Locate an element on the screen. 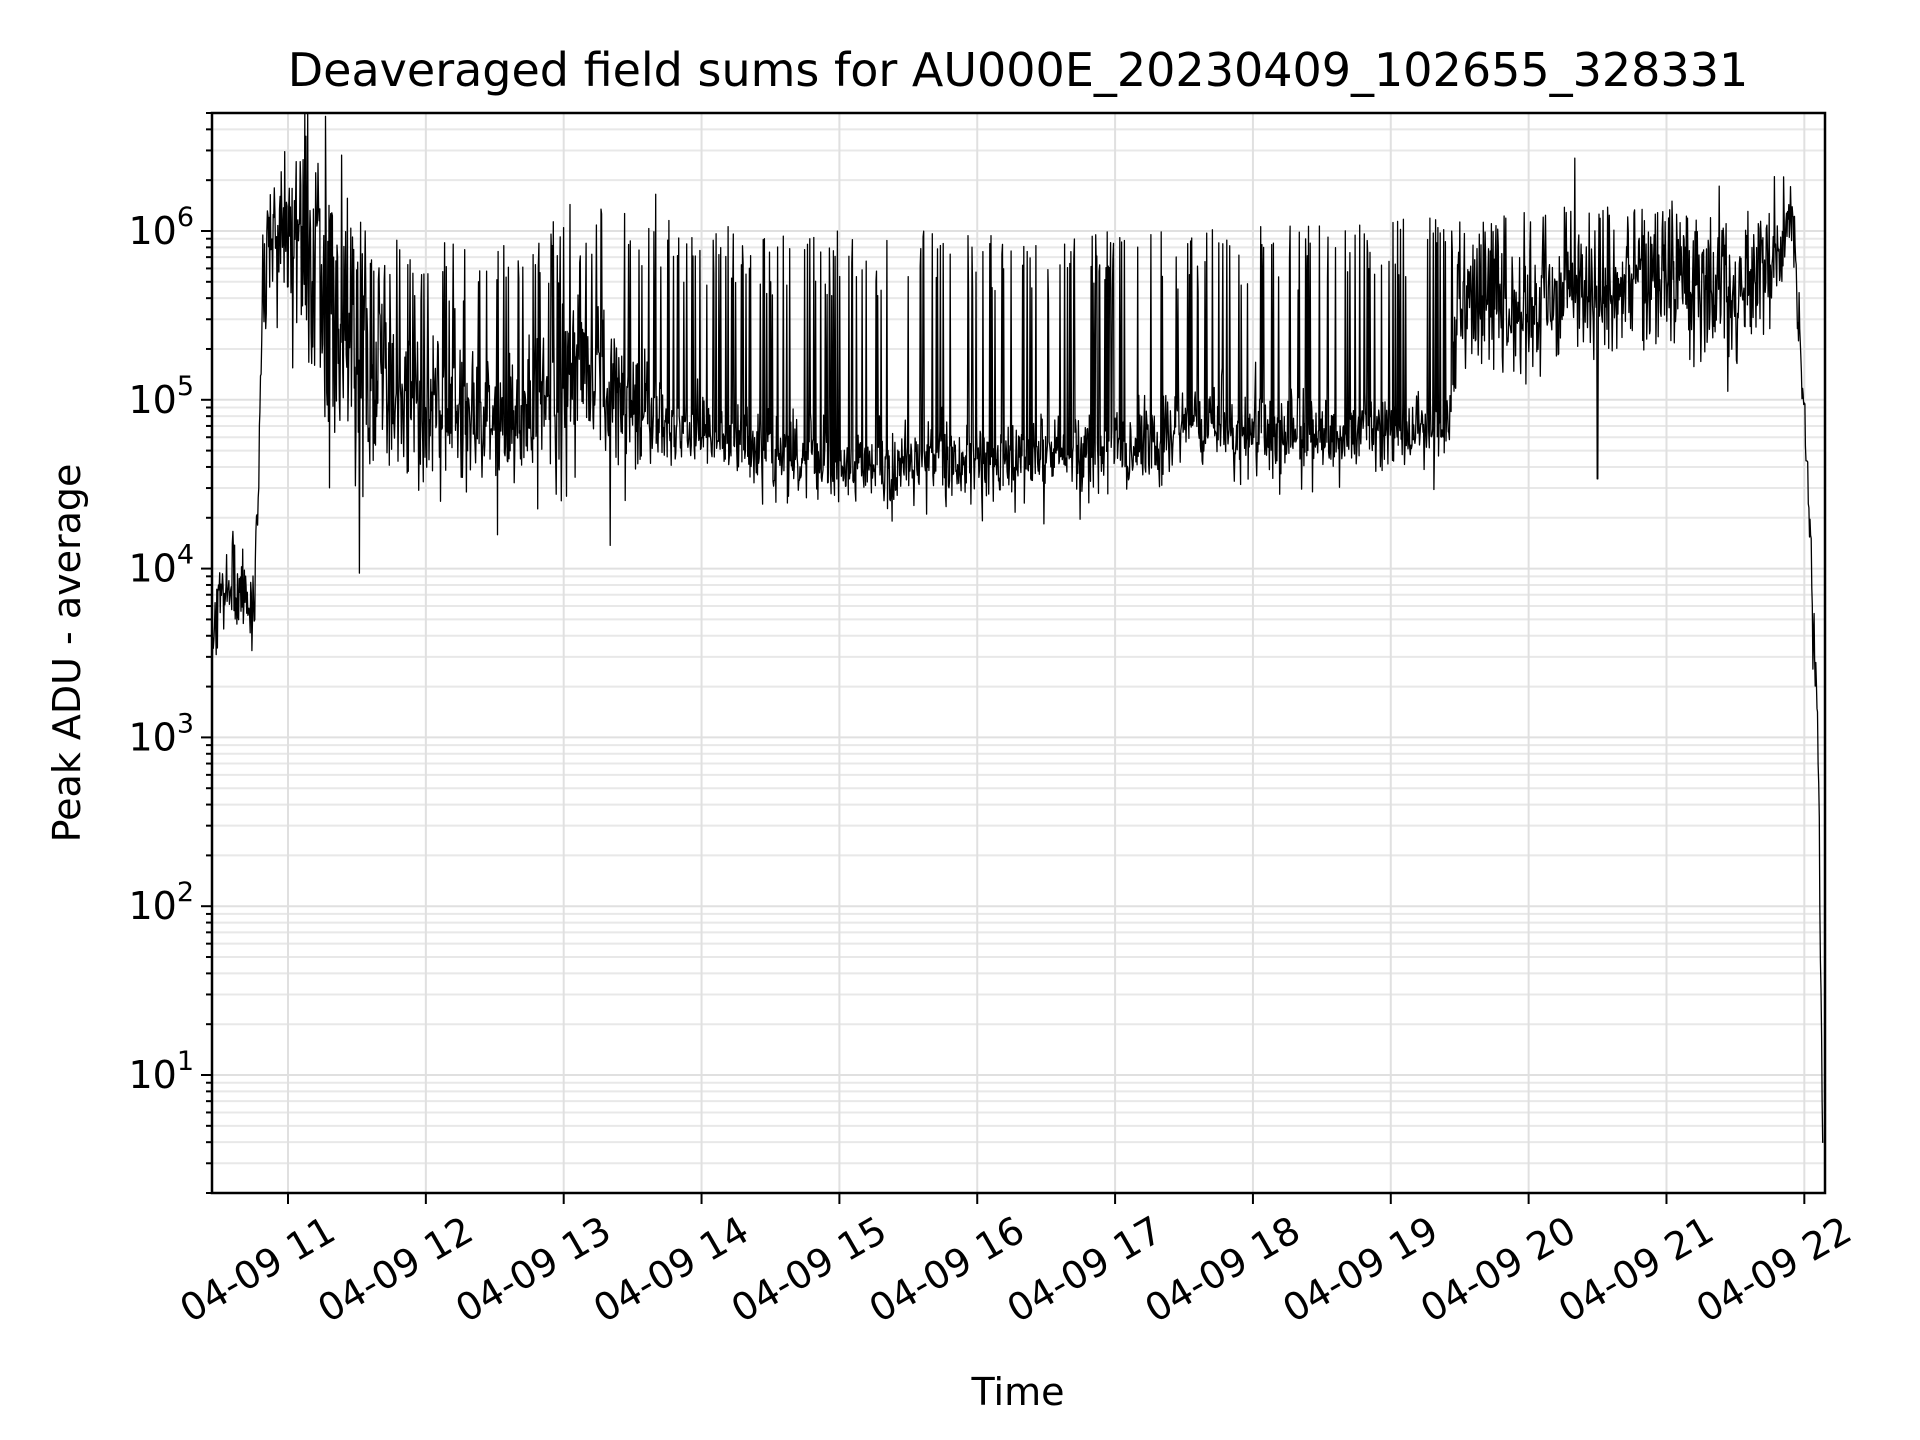 Image resolution: width=1920 pixels, height=1440 pixels. y-axis-label: Peak ADU - average is located at coordinates (67, 653).